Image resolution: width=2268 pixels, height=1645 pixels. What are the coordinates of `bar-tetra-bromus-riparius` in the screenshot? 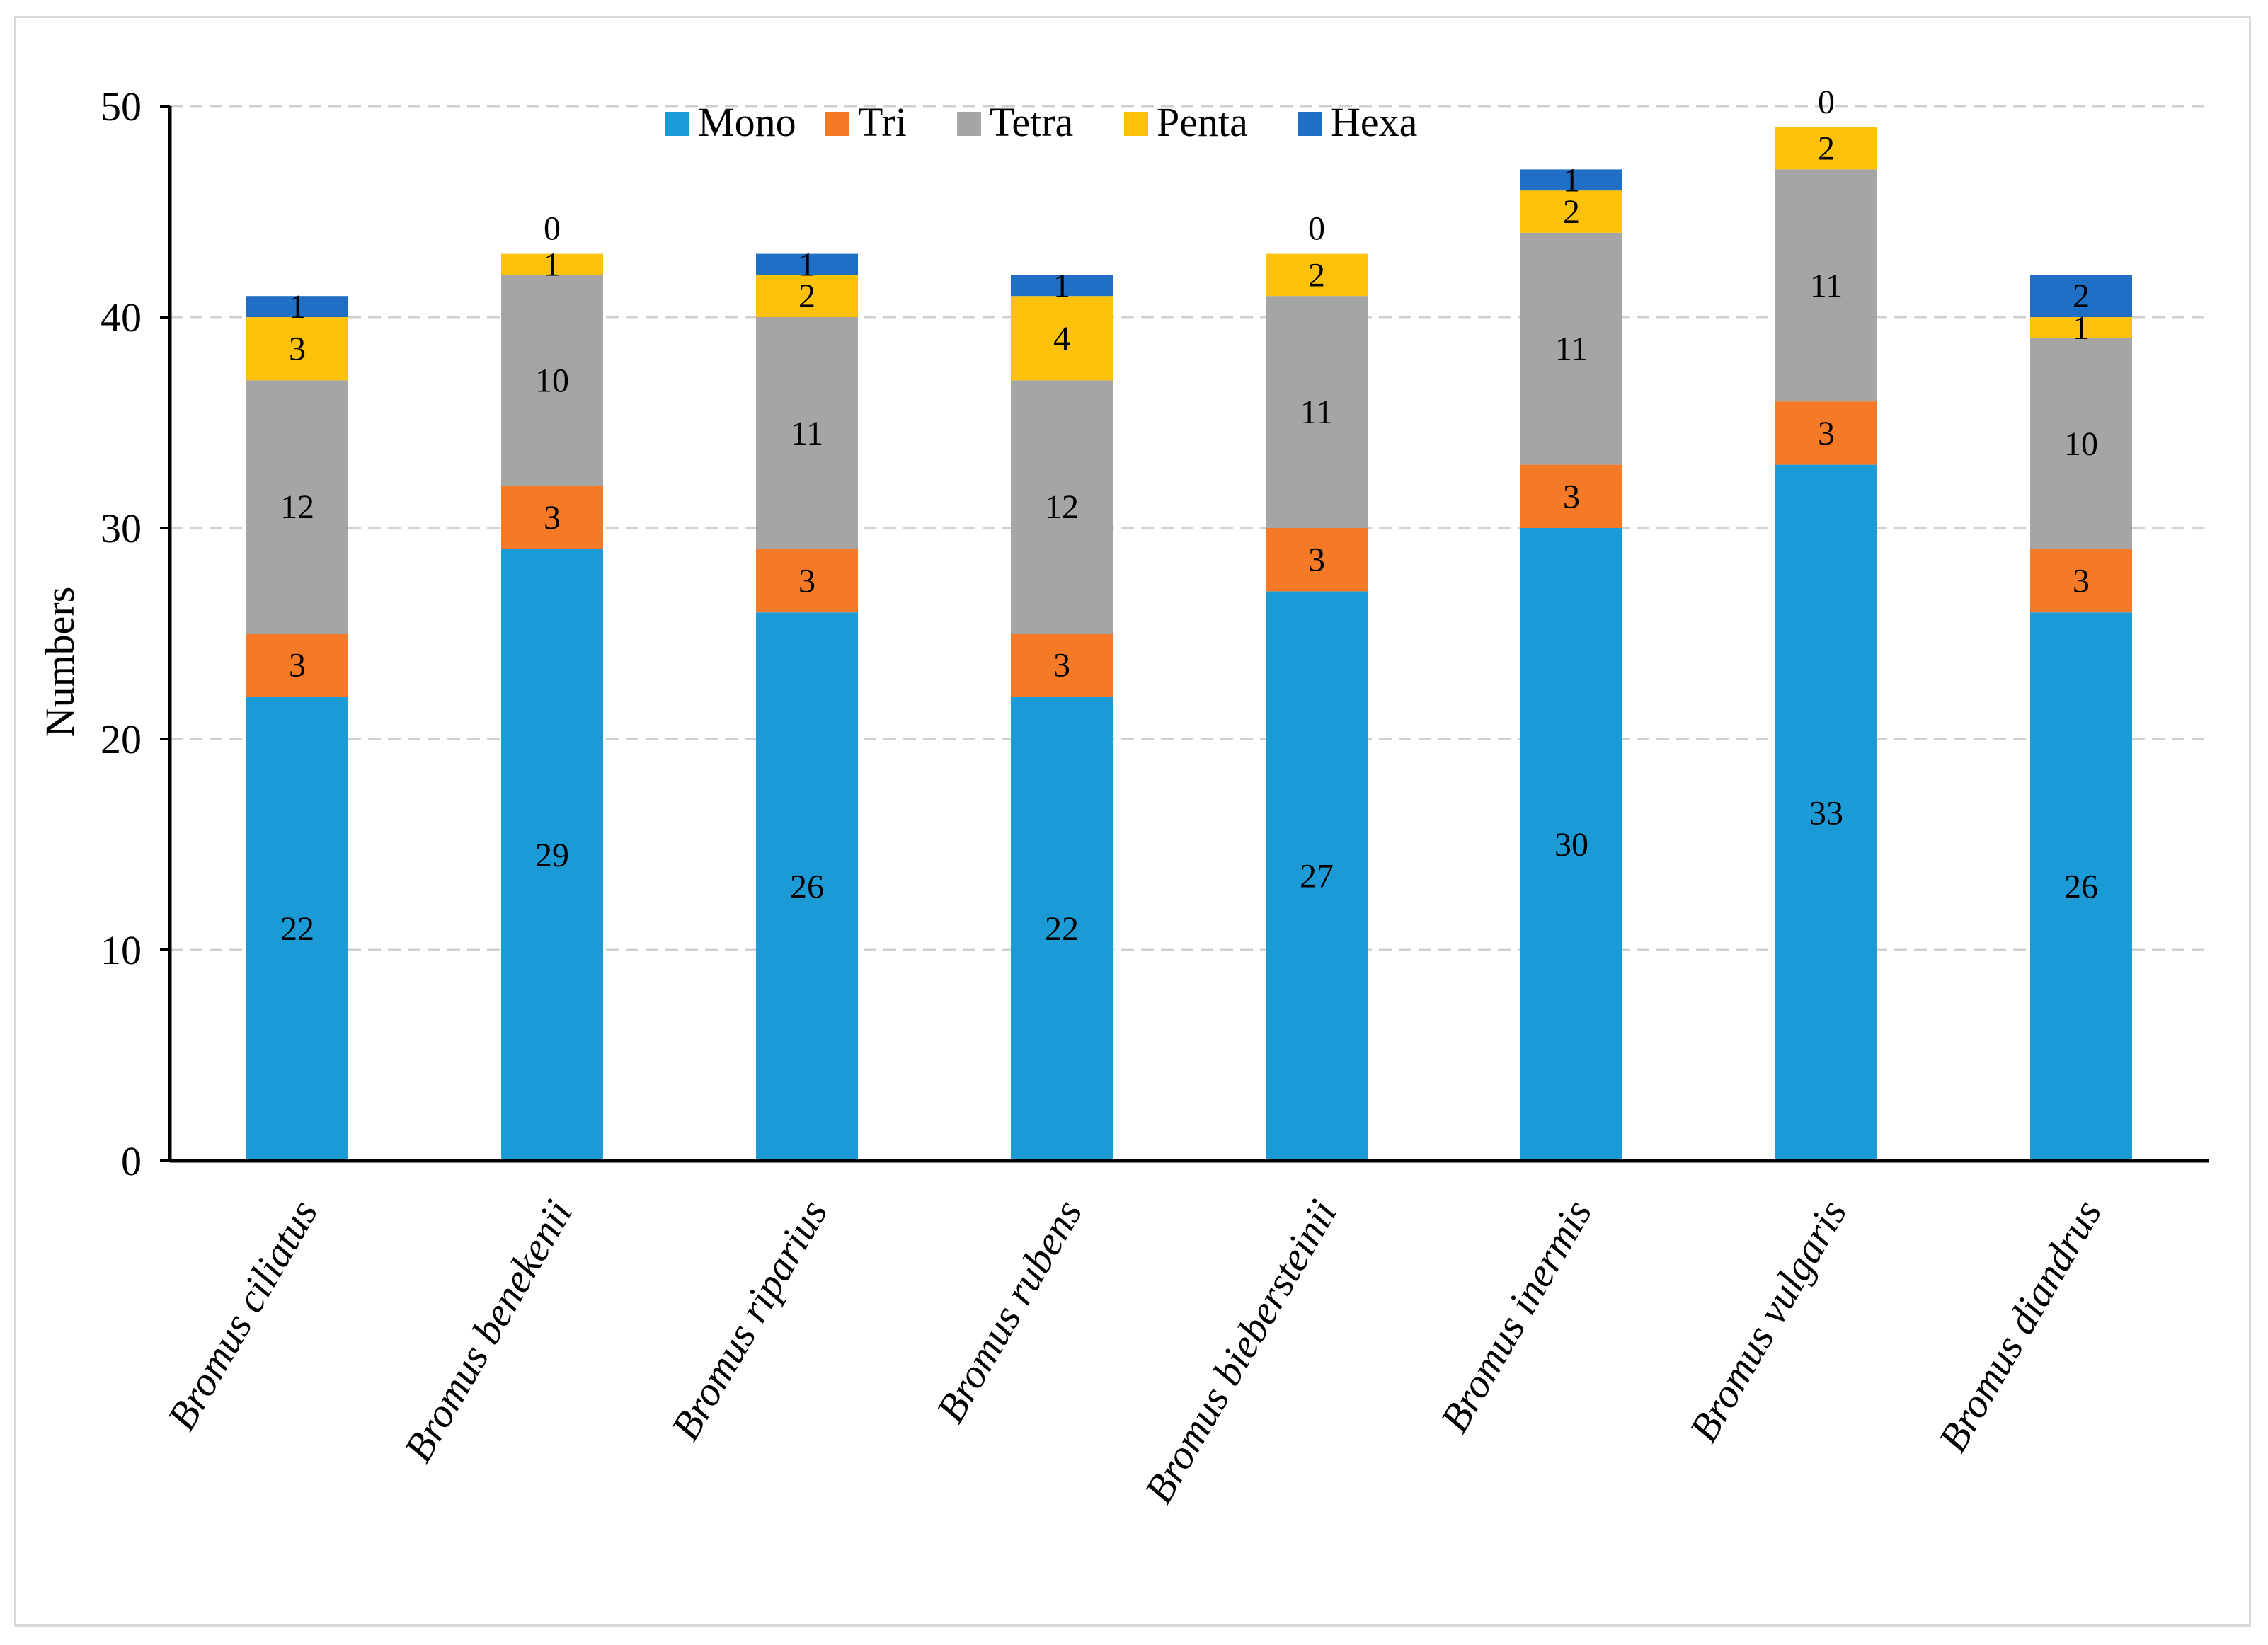 It's located at (807, 433).